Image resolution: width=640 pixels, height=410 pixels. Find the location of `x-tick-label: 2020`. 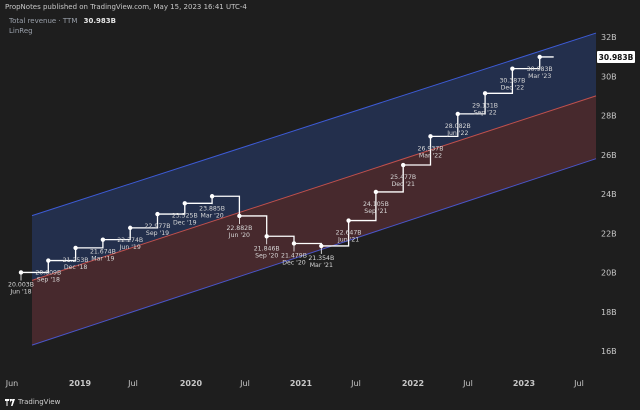

x-tick-label: 2020 is located at coordinates (191, 383).